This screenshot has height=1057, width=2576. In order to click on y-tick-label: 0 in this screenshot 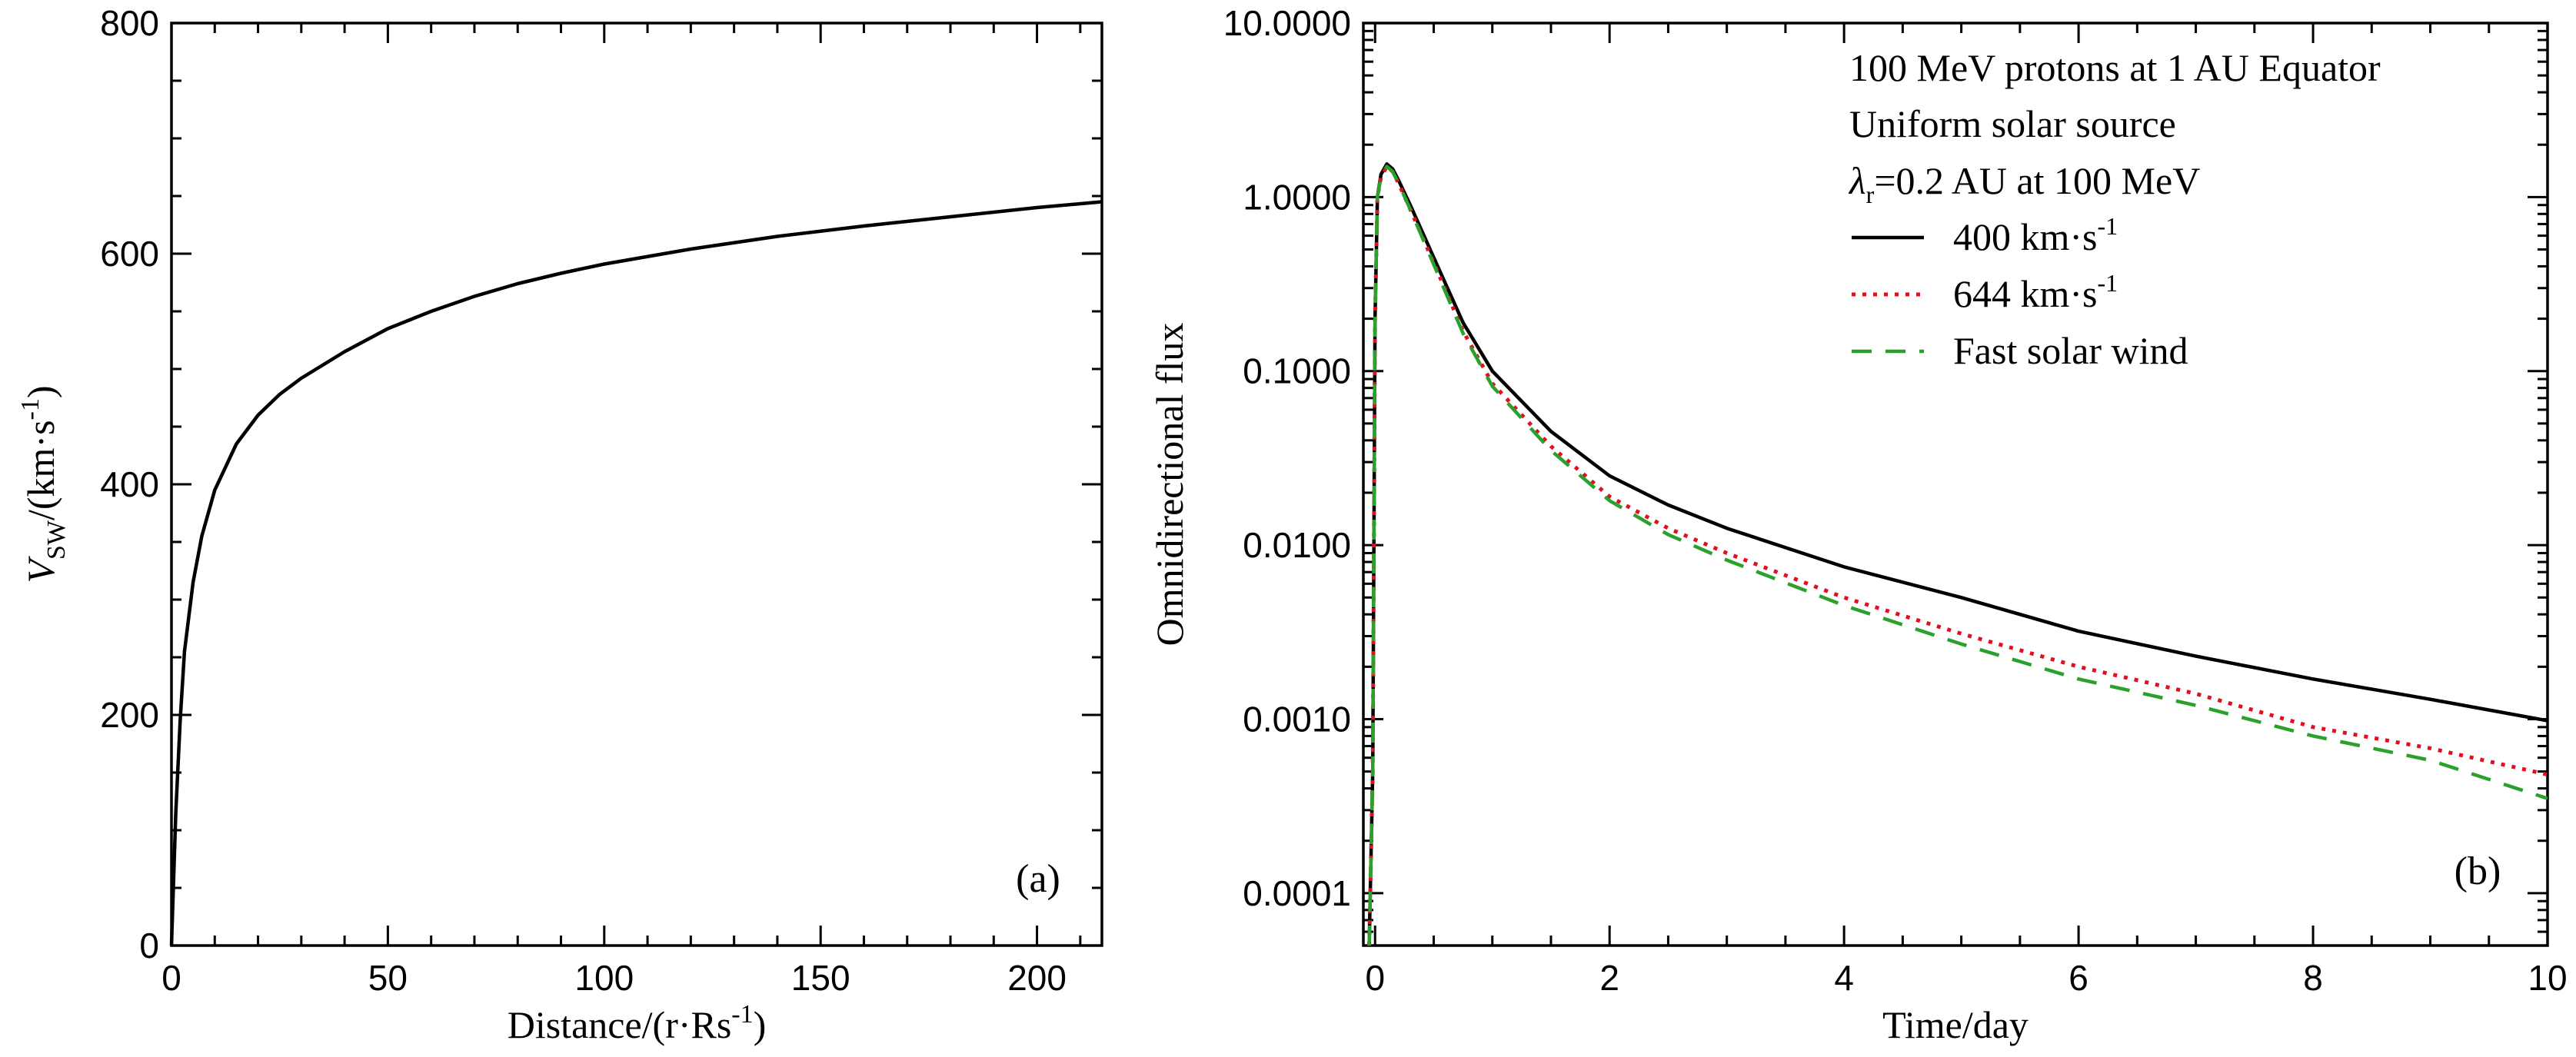, I will do `click(149, 946)`.